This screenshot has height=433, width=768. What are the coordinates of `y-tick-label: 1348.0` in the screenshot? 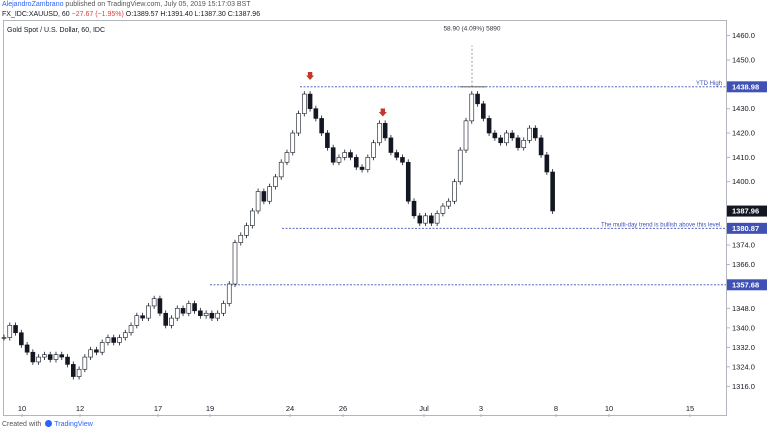 It's located at (743, 308).